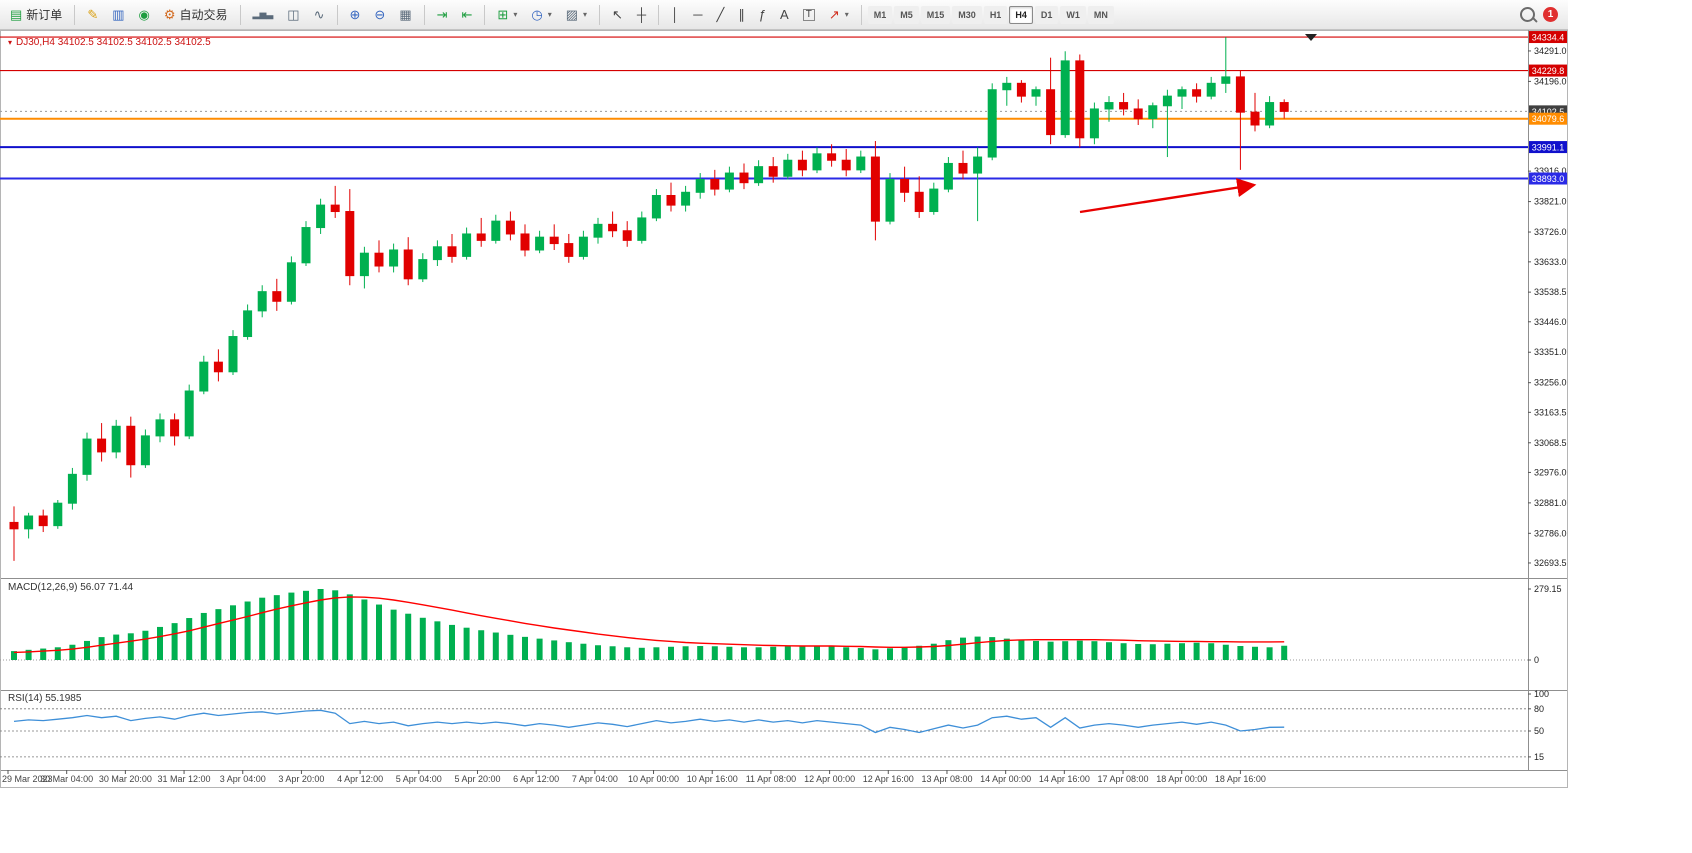 The width and height of the screenshot is (1692, 853). I want to click on text-tool-button: A, so click(784, 14).